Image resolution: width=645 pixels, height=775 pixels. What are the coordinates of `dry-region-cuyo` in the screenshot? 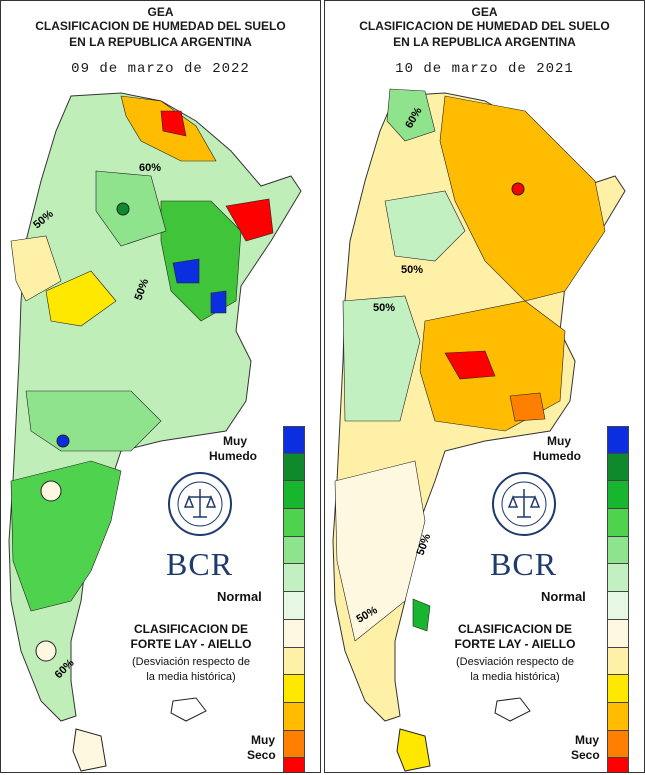 It's located at (81, 298).